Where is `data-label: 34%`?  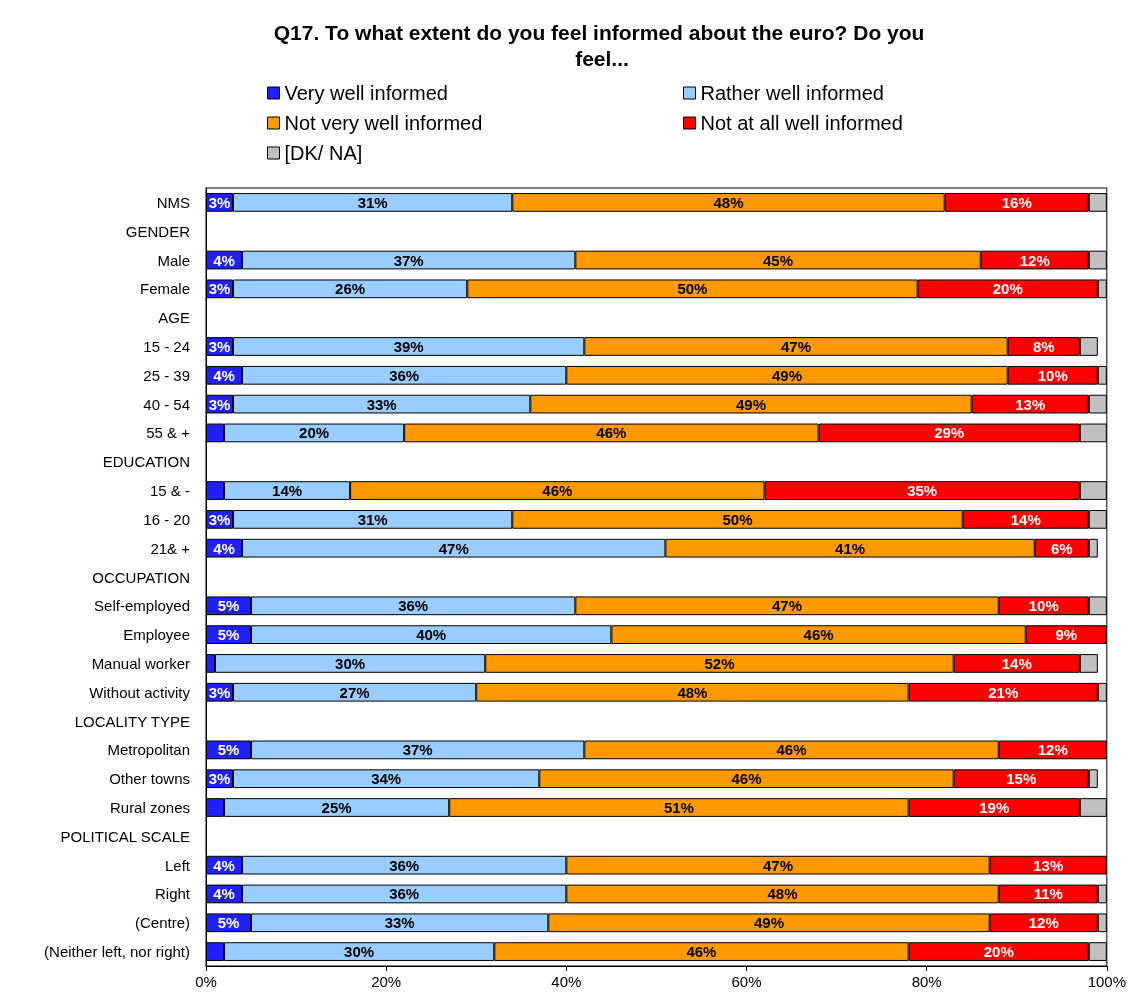 data-label: 34% is located at coordinates (386, 779).